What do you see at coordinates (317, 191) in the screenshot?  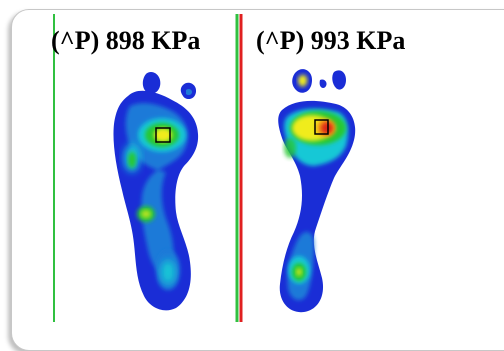 I see `right-footprint` at bounding box center [317, 191].